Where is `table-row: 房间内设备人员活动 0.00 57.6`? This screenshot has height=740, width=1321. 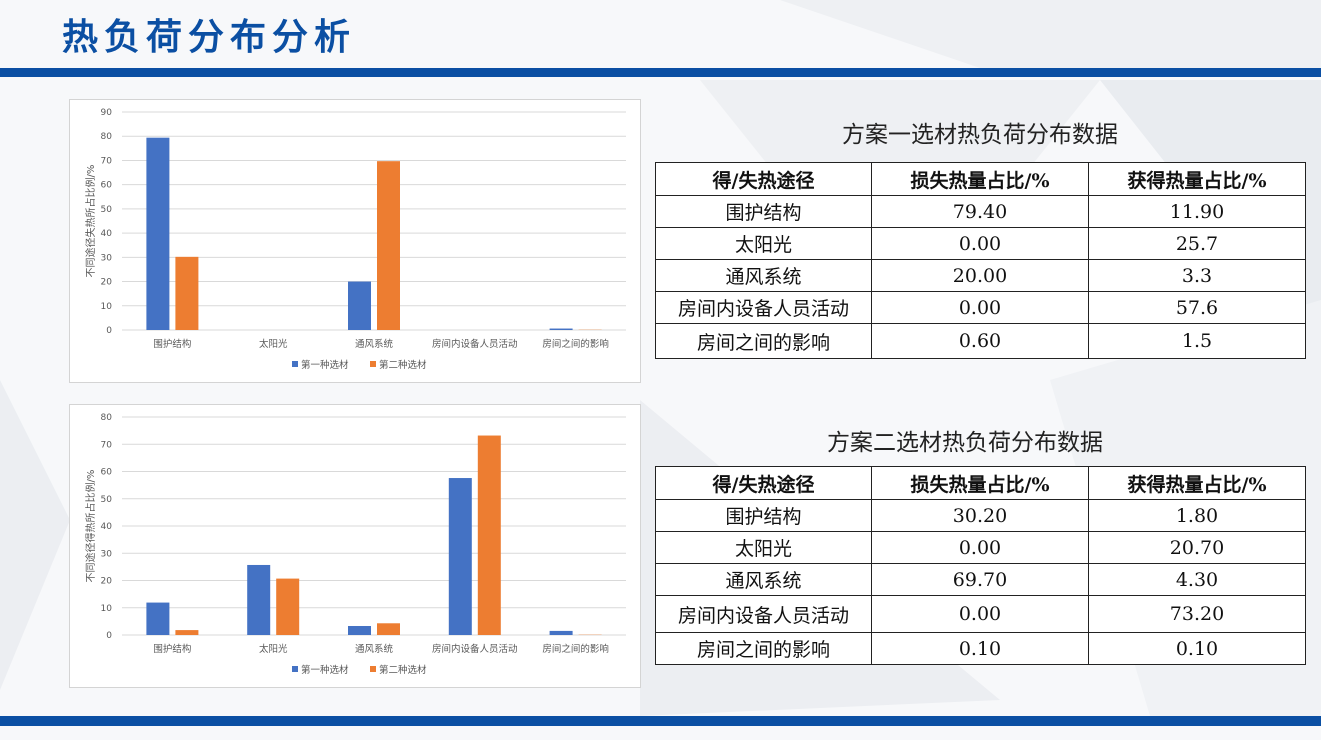 table-row: 房间内设备人员活动 0.00 57.6 is located at coordinates (980, 307).